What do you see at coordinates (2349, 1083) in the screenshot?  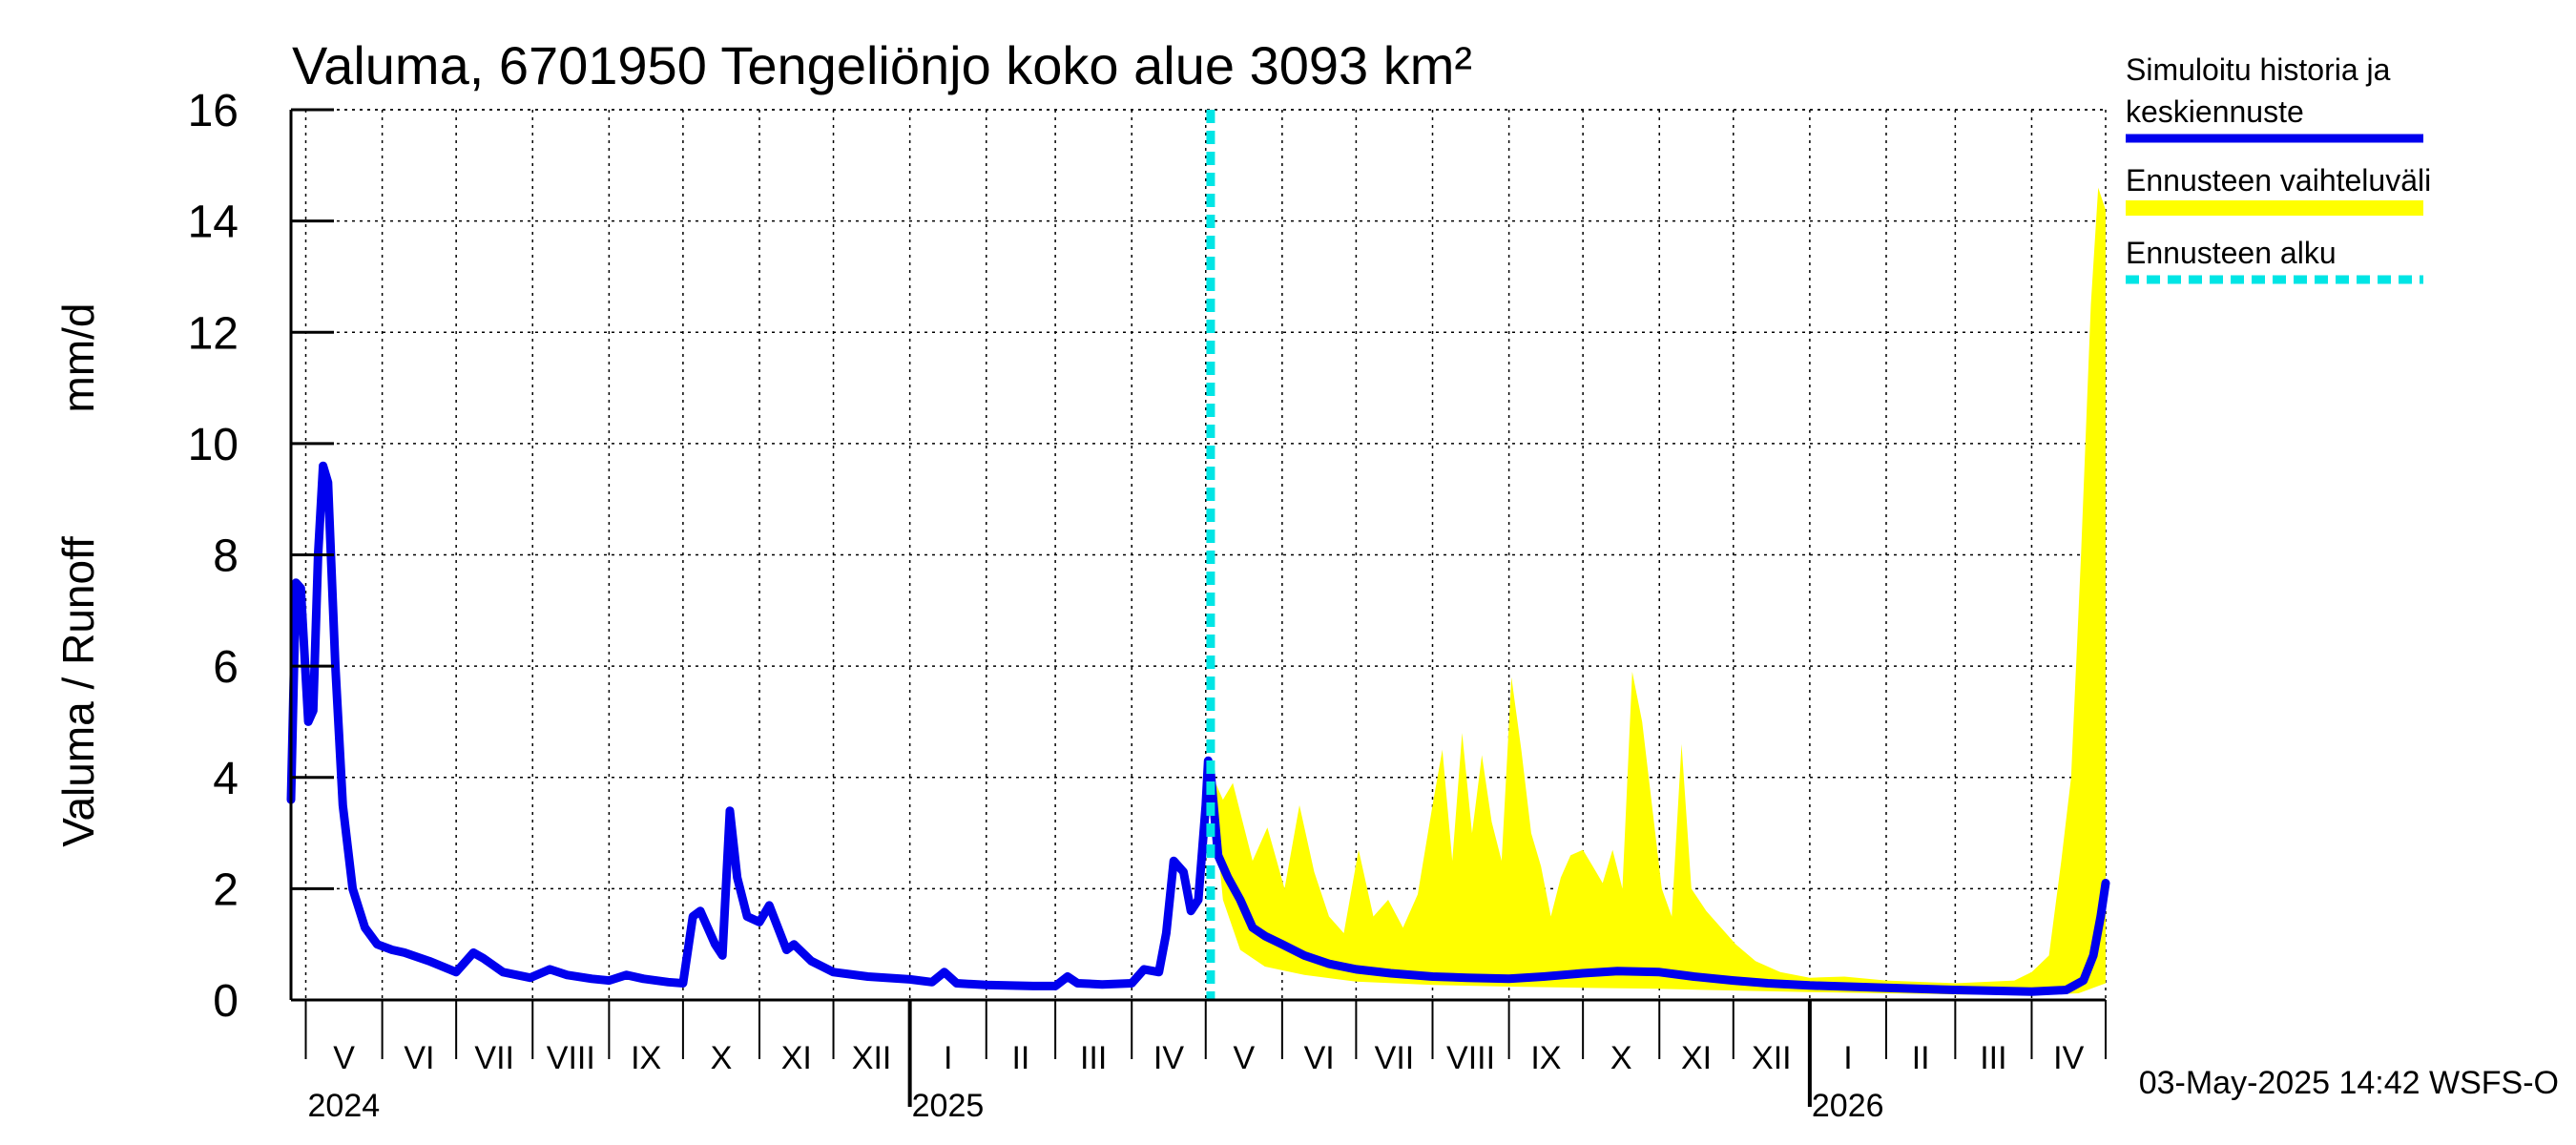 I see `timestamp: 03-May-2025 14:42 WSFS-O` at bounding box center [2349, 1083].